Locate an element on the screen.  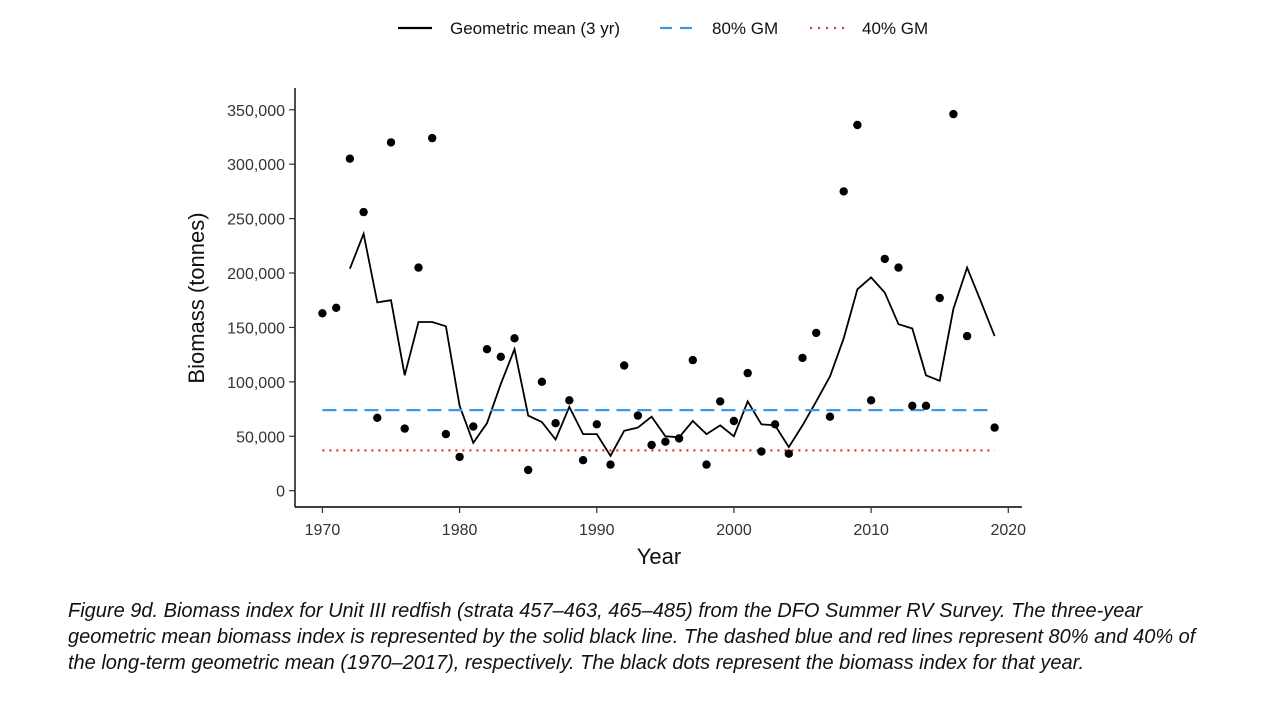
y-tick-label: 150,000 is located at coordinates (256, 328).